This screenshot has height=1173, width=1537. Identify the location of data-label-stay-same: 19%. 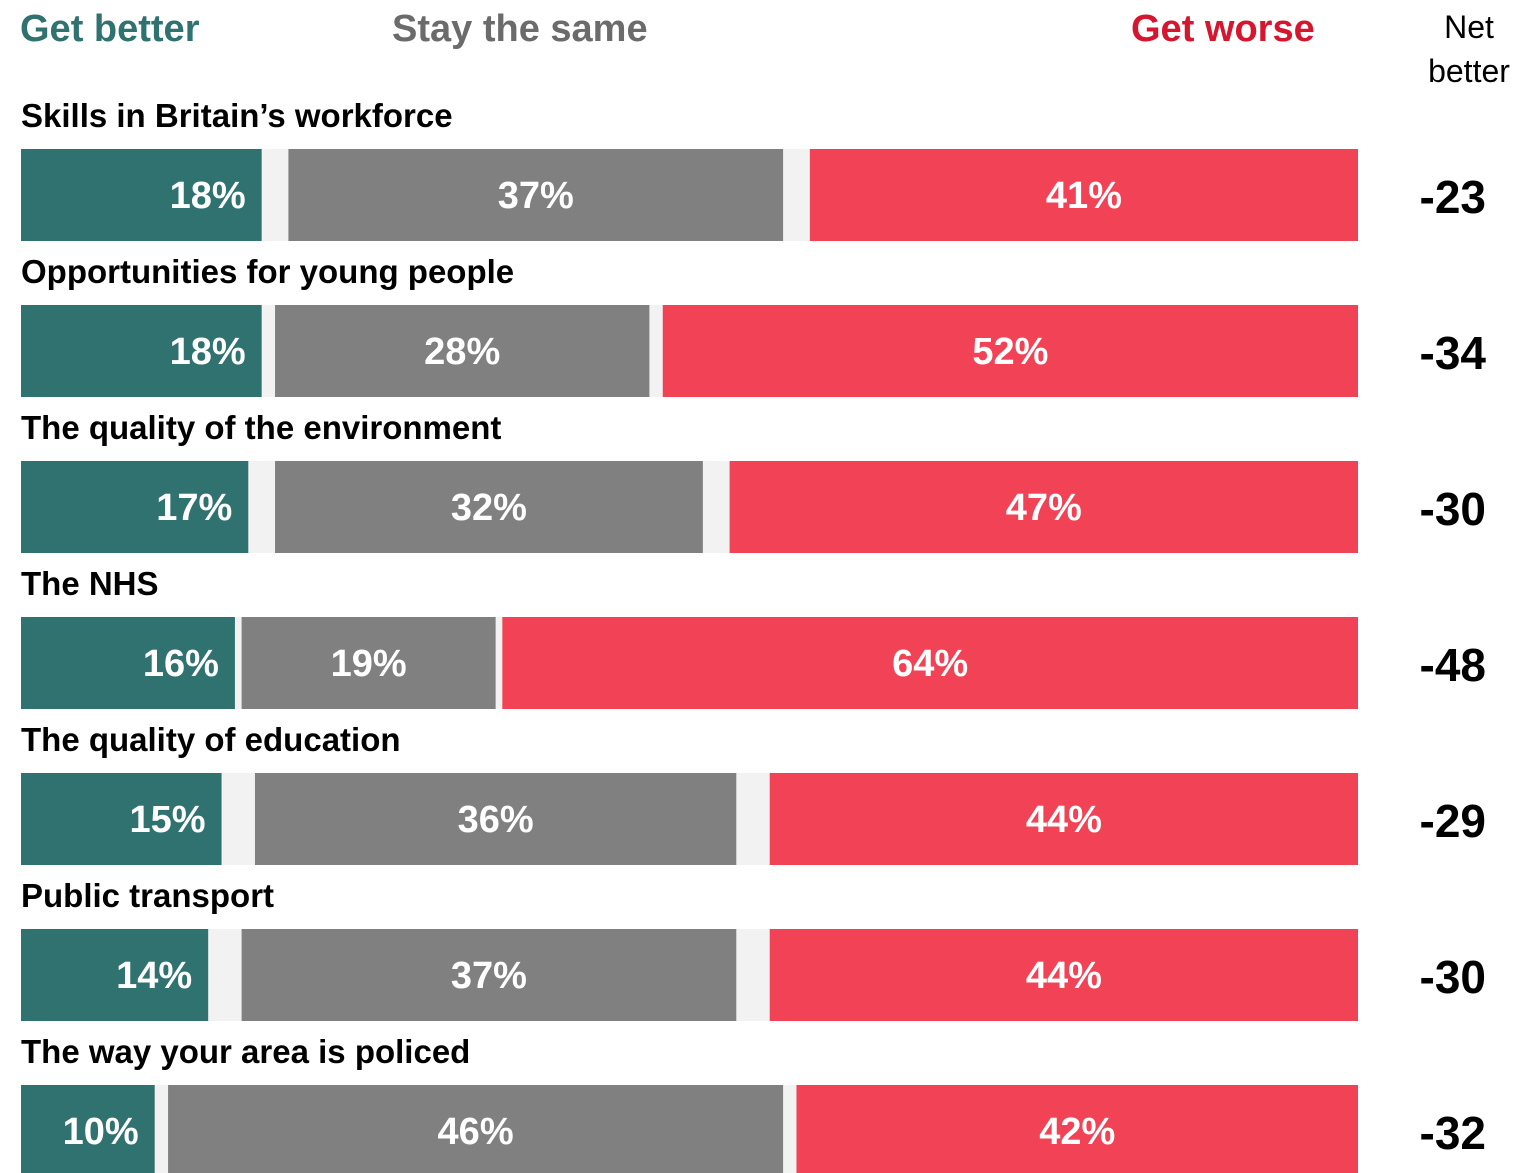
(369, 664).